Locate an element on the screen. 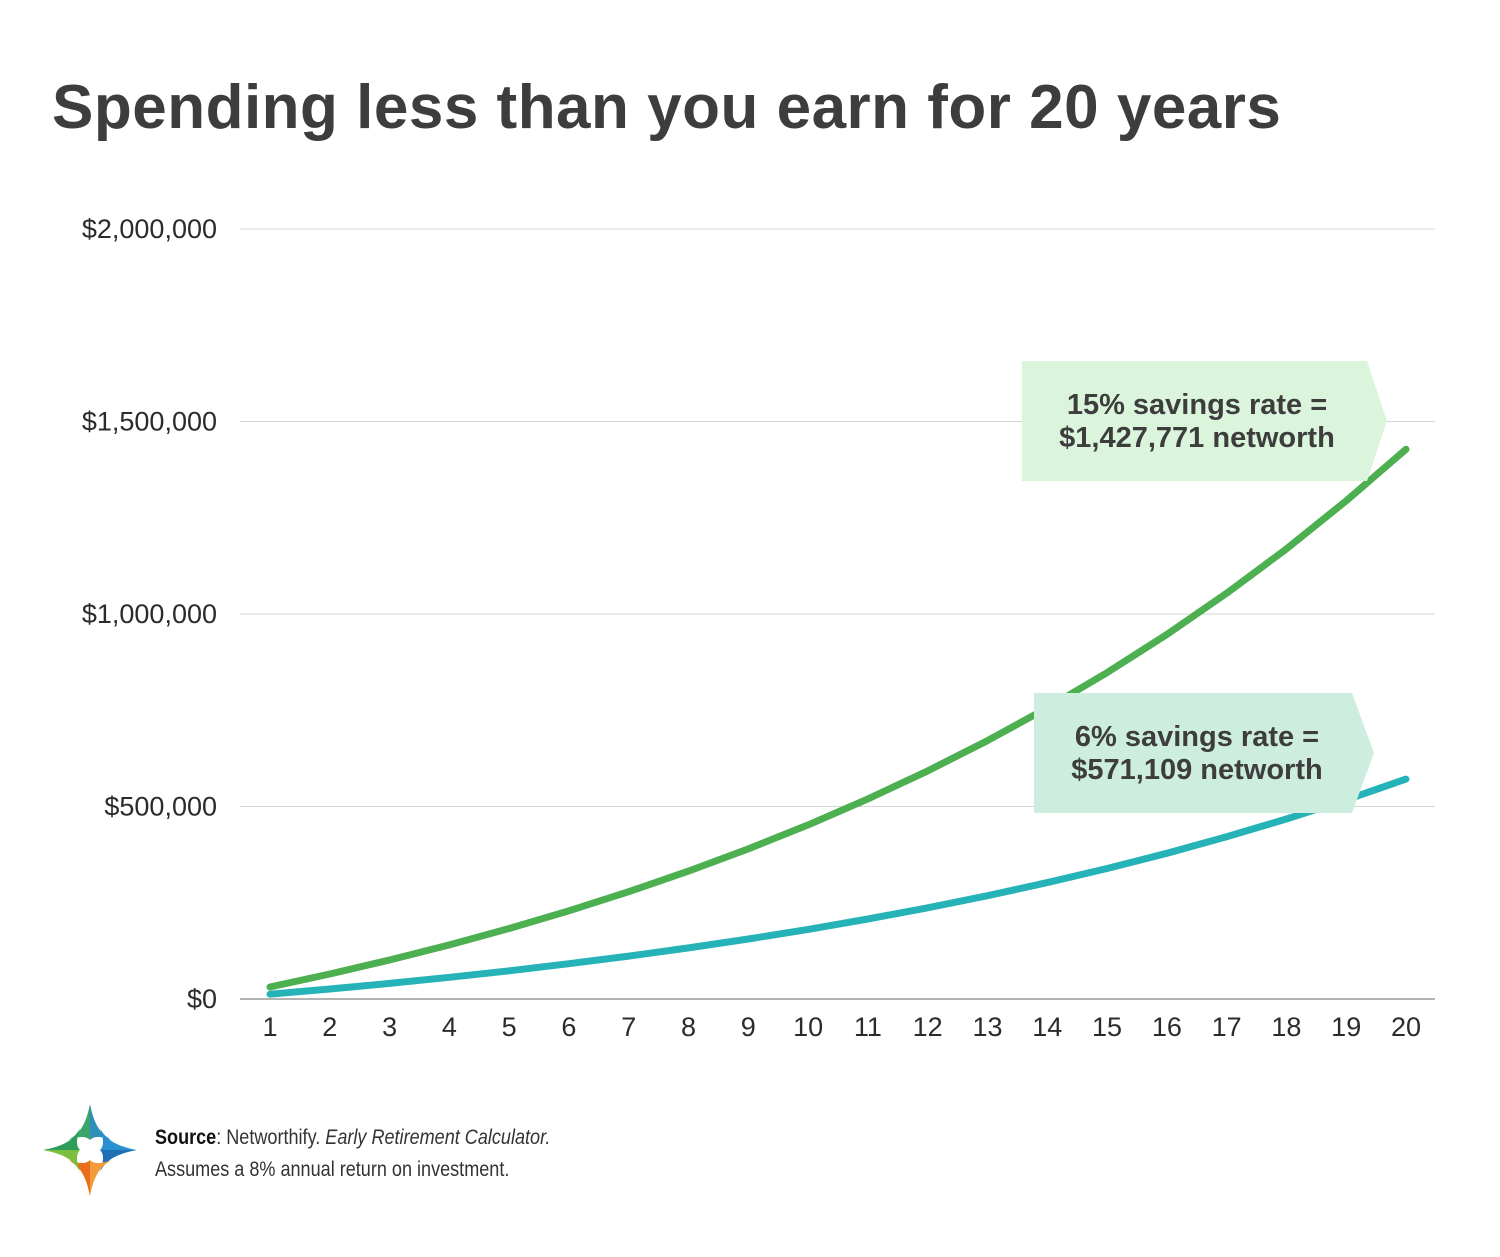  source-name: : Networthify. is located at coordinates (271, 1137).